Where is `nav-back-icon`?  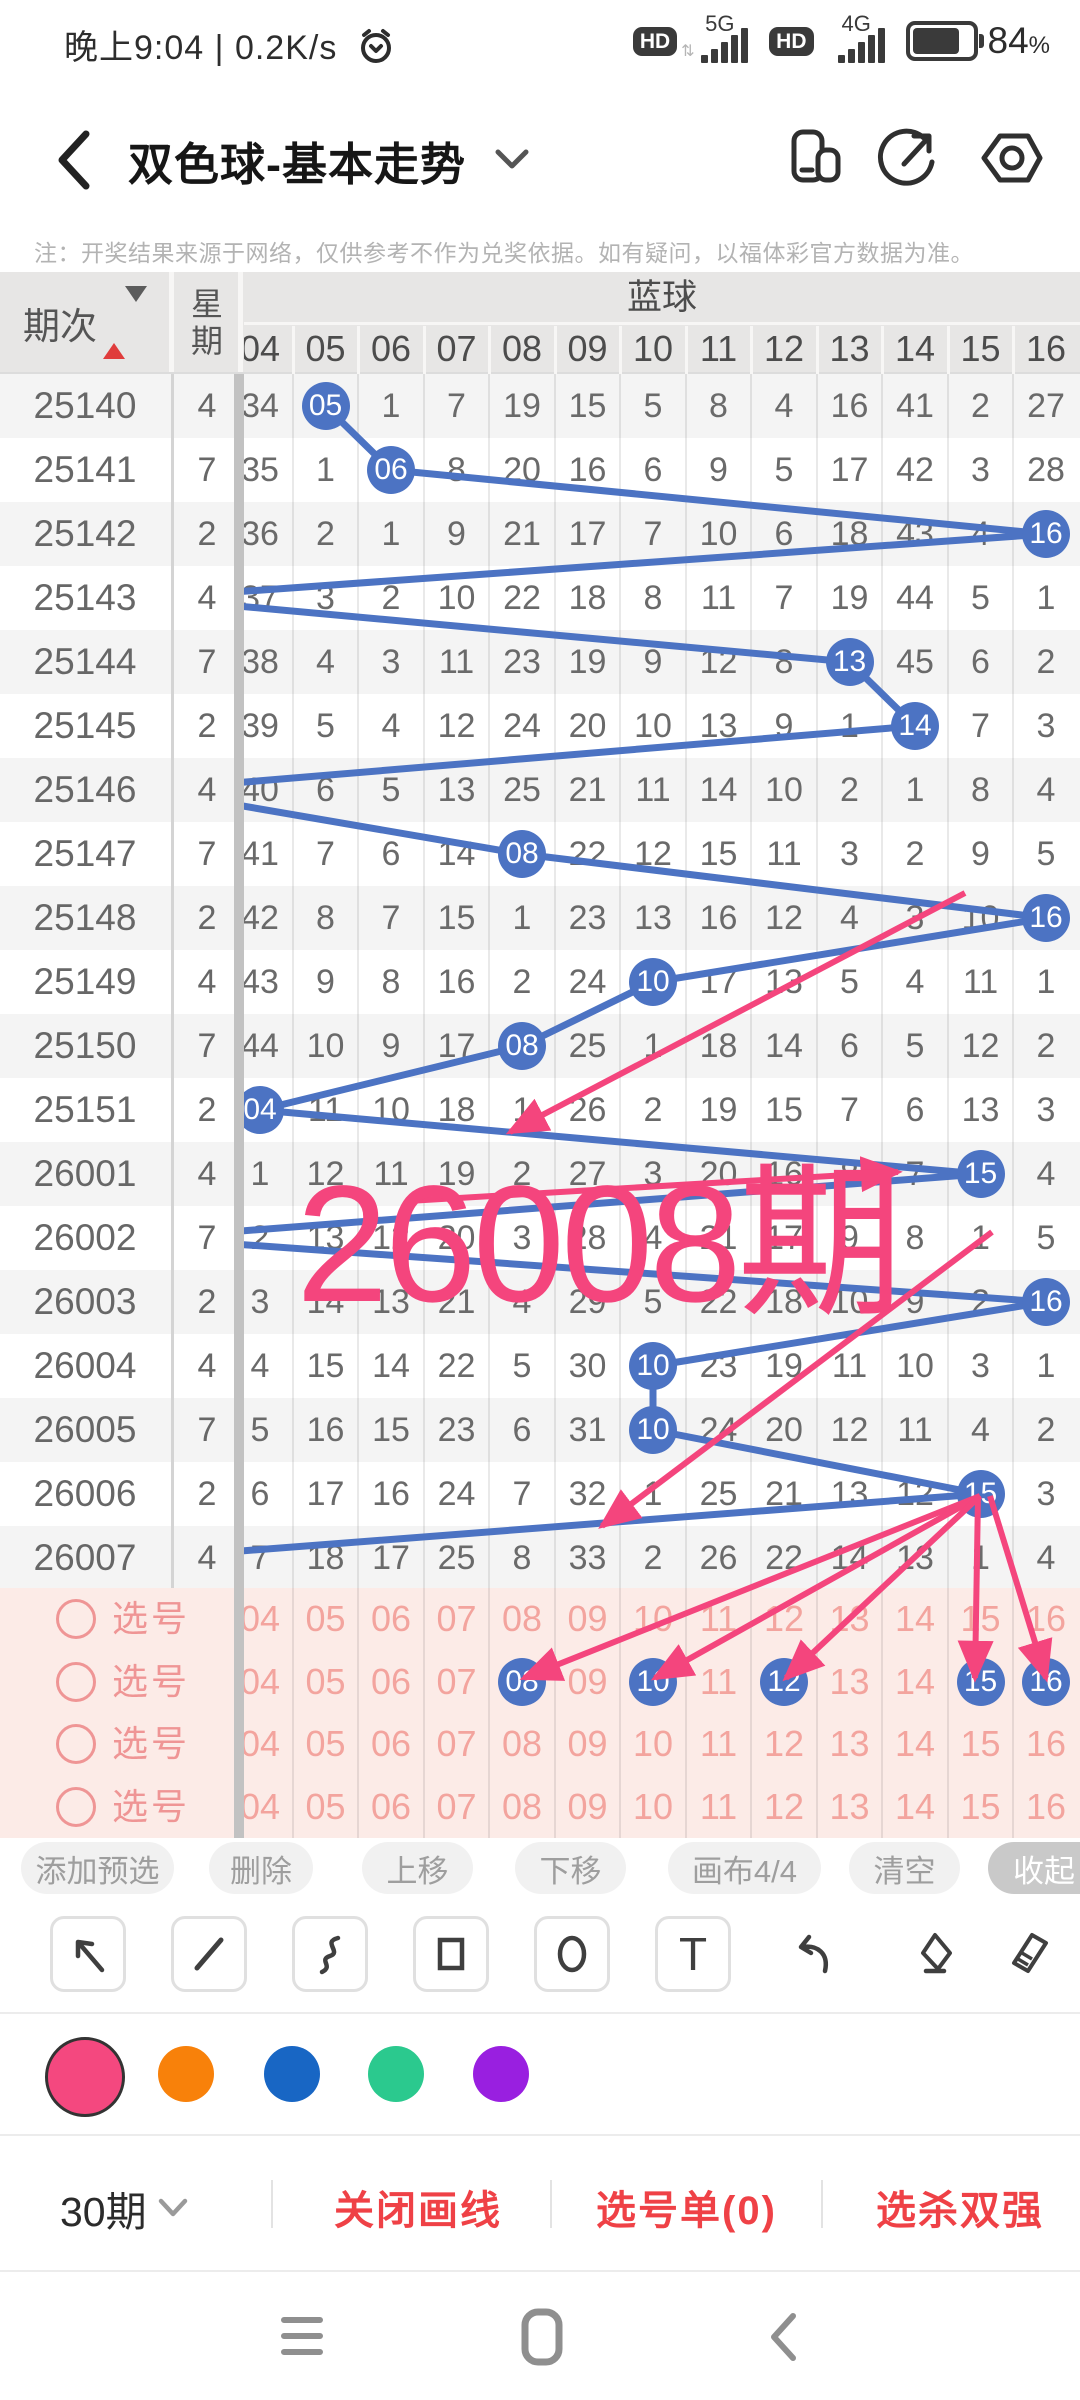 nav-back-icon is located at coordinates (783, 2337).